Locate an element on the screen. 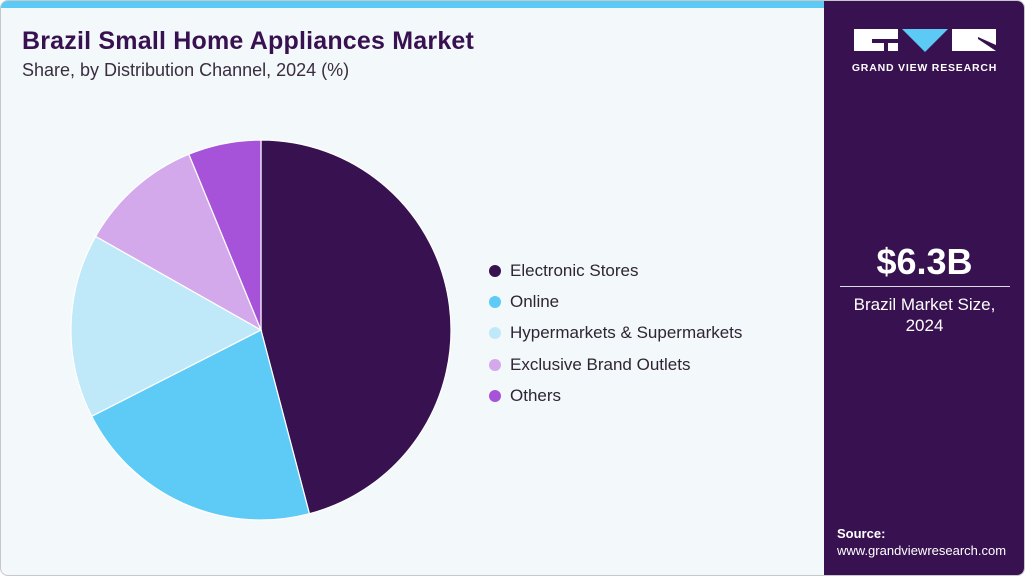 Image resolution: width=1025 pixels, height=576 pixels. pie-slice-online is located at coordinates (200, 425).